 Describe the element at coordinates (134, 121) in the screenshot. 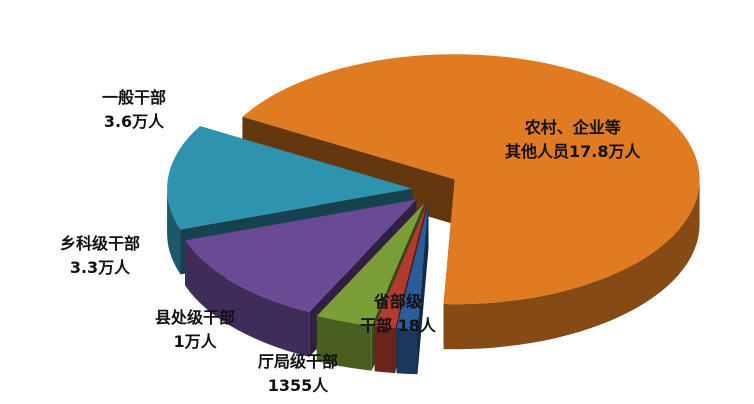

I see `label-general-line2: 3.6万人` at that location.